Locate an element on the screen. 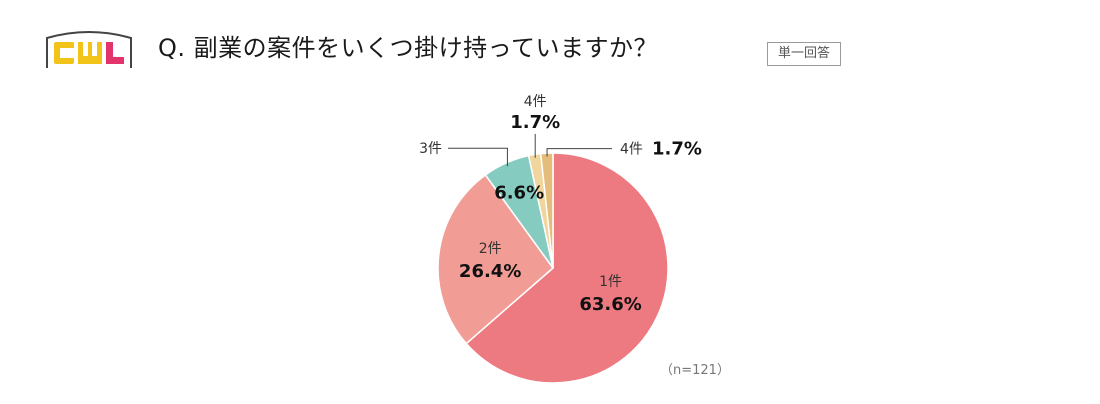 This screenshot has width=1100, height=404. slice-label-category-1: 1件 is located at coordinates (610, 282).